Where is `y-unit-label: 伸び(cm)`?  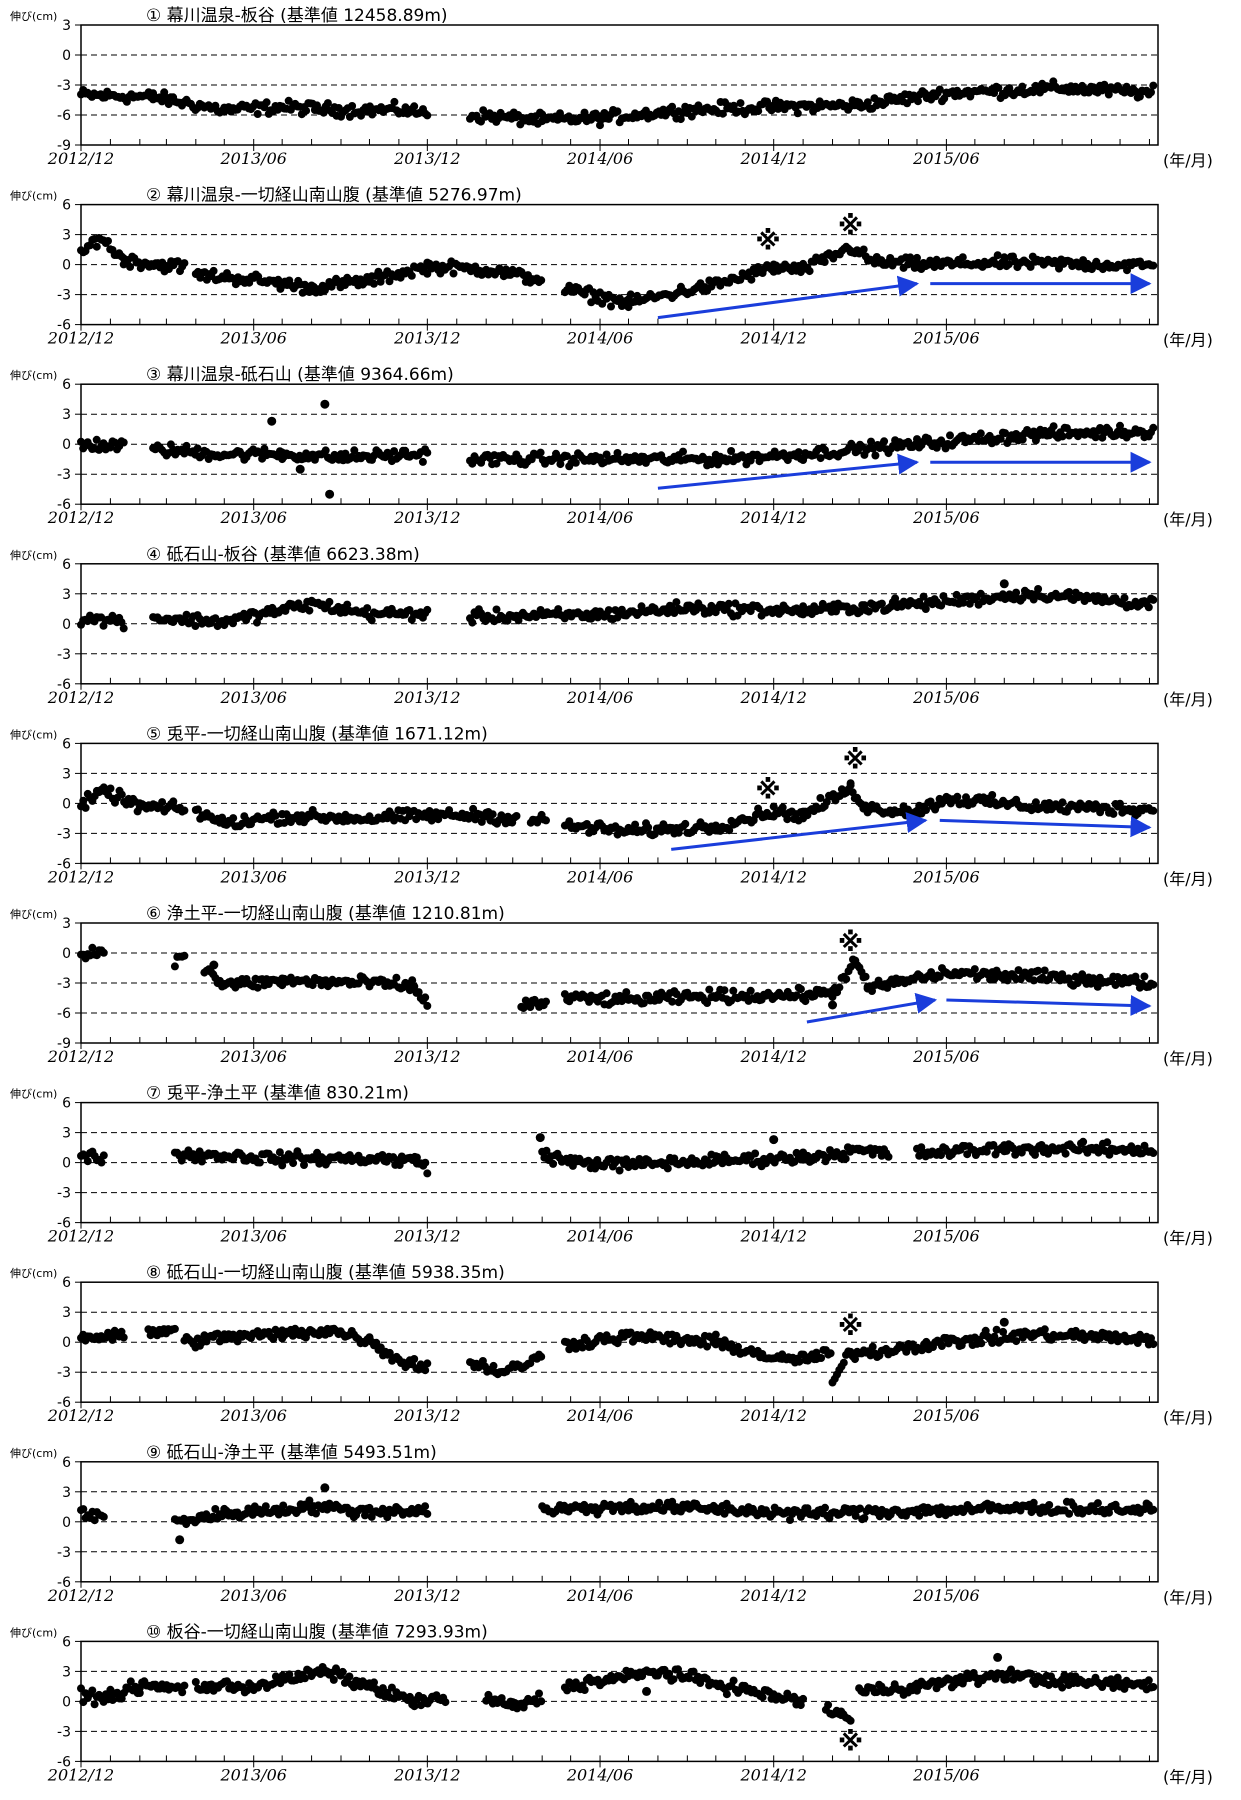
y-unit-label: 伸び(cm) is located at coordinates (33, 1632).